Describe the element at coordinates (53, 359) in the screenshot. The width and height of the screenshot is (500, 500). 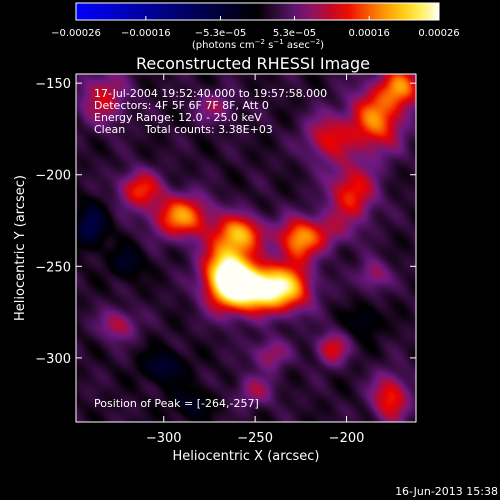
I see `y-tick-label: −300` at that location.